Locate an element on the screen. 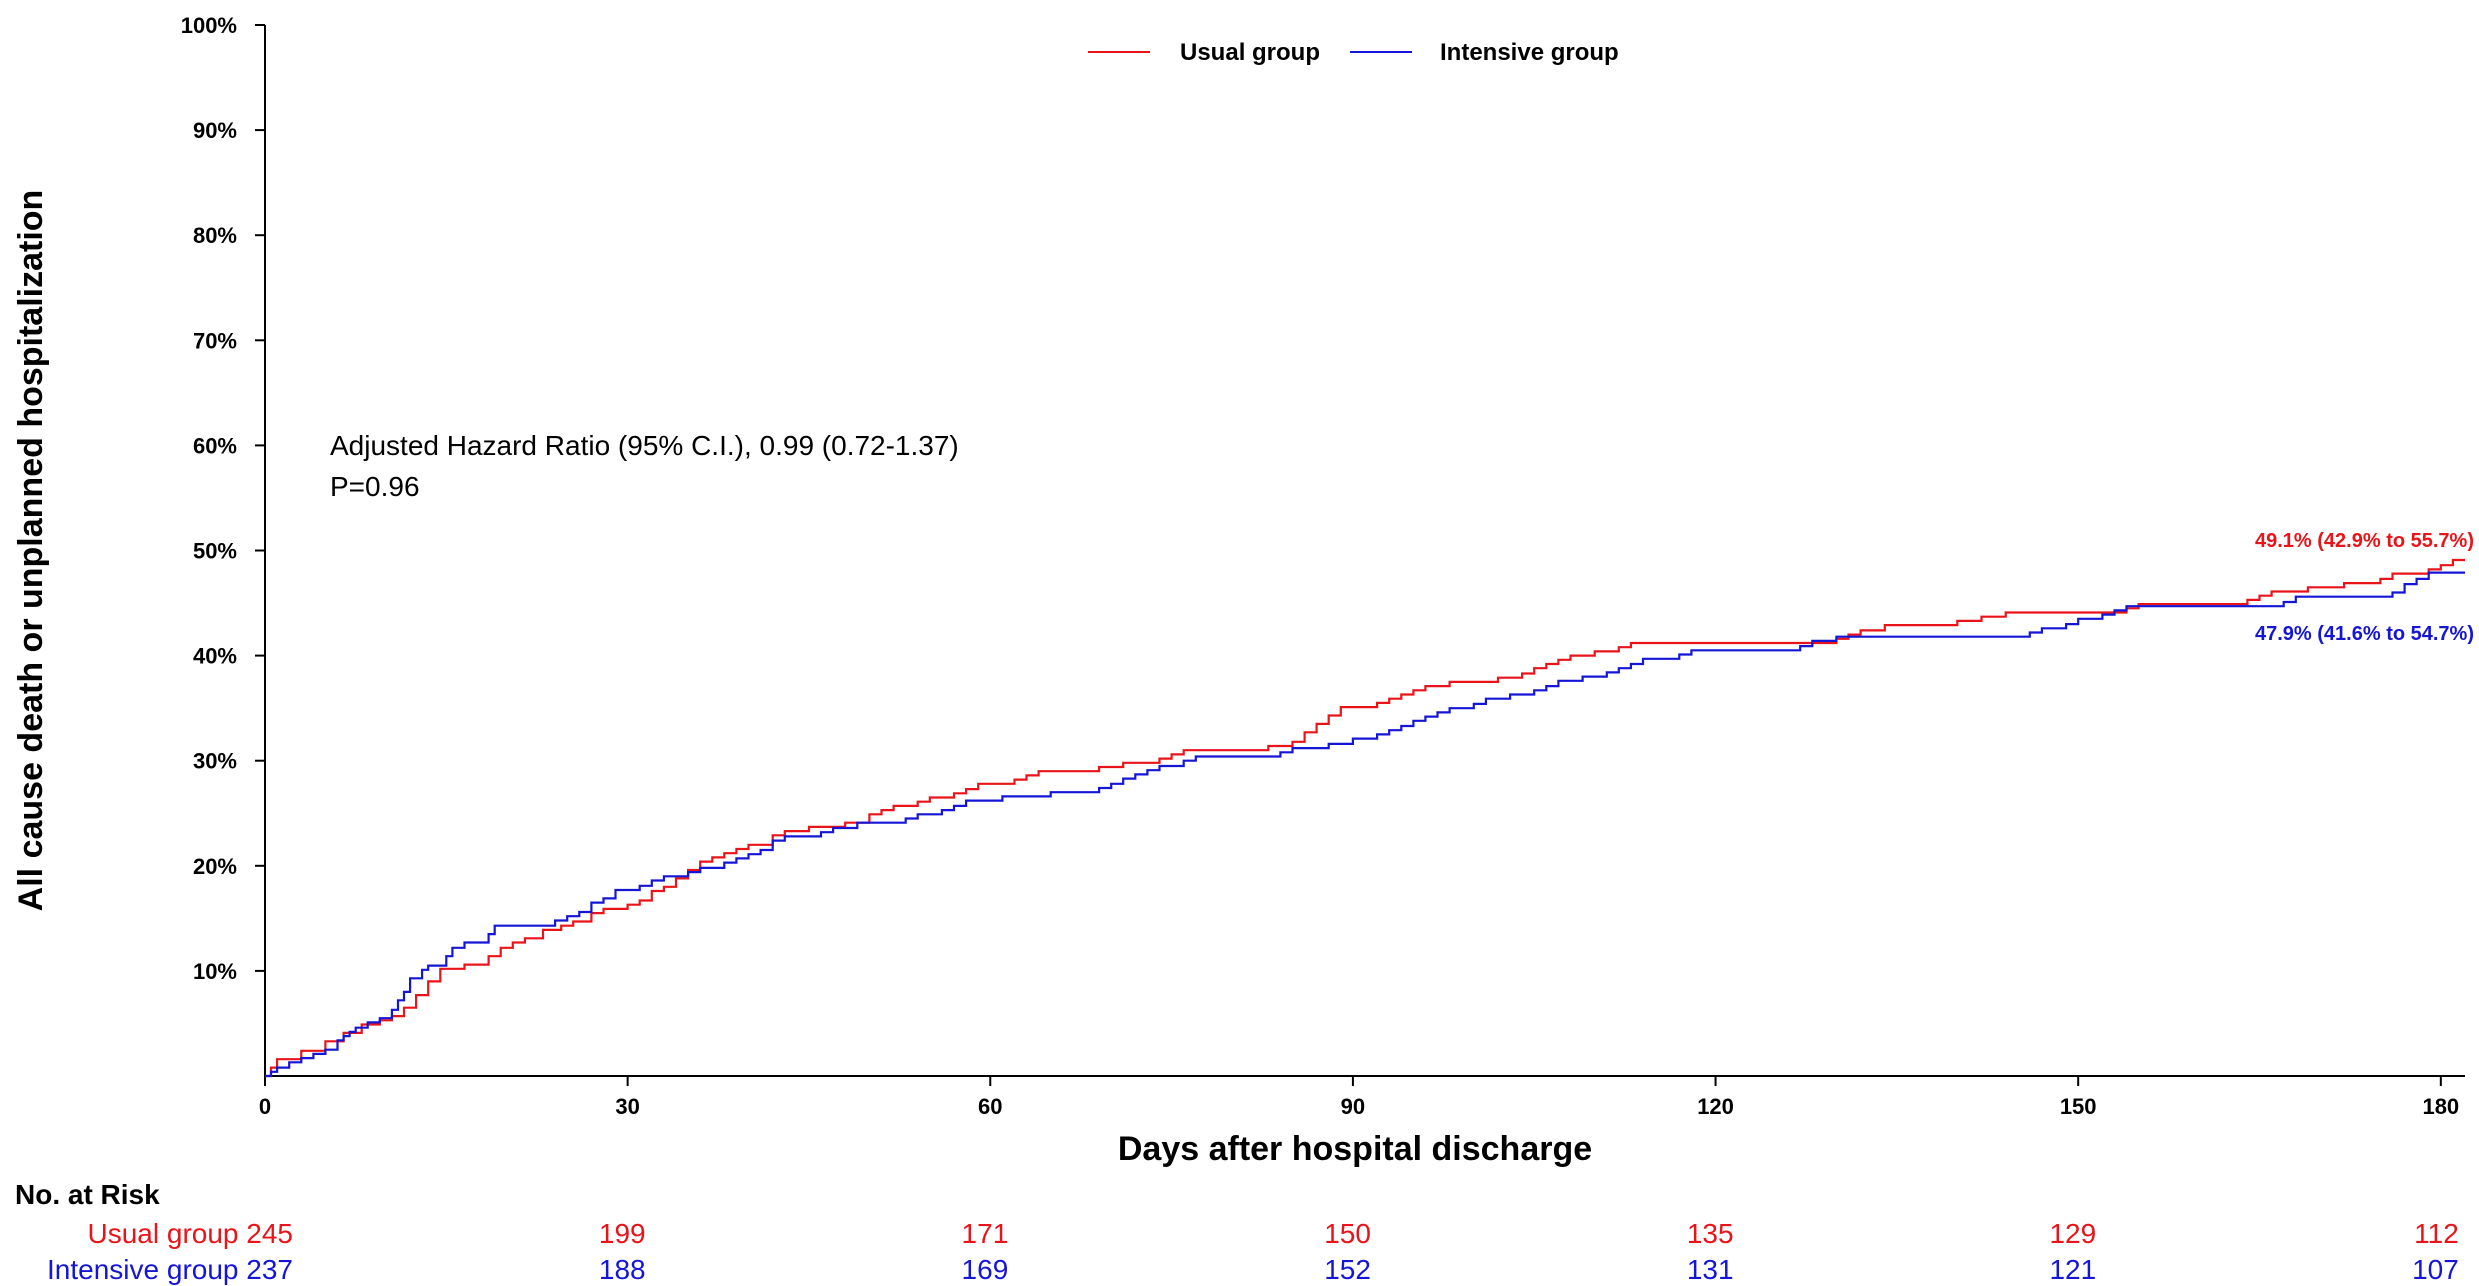 Image resolution: width=2479 pixels, height=1286 pixels. risk-value-usual-group-90: 150 is located at coordinates (1347, 1233).